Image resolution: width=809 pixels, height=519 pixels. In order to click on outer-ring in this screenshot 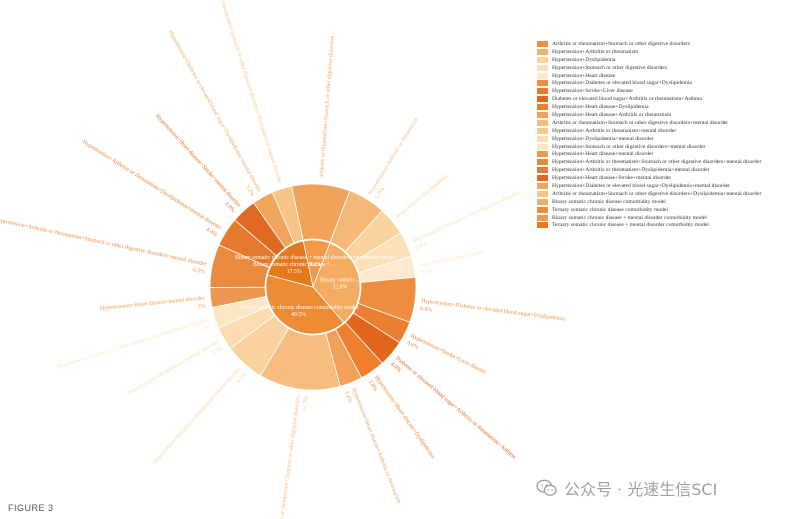, I will do `click(313, 287)`.